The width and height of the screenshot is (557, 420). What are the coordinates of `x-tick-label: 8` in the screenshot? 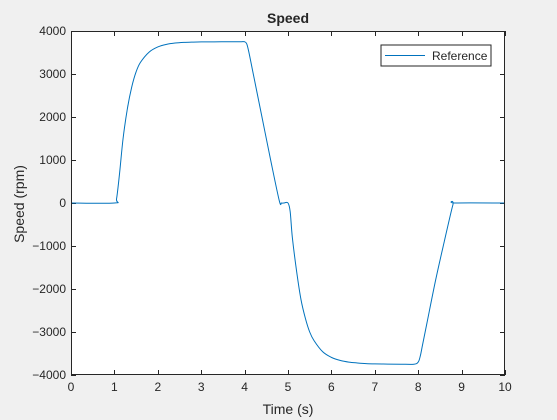 It's located at (418, 387).